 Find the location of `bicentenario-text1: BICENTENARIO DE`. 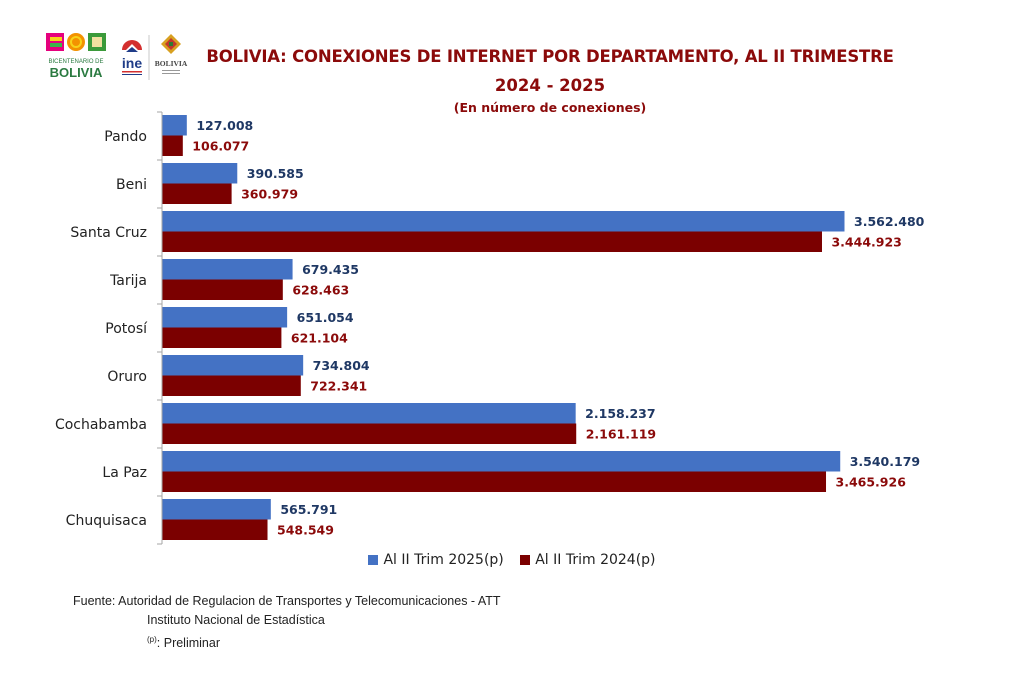

bicentenario-text1: BICENTENARIO DE is located at coordinates (75, 62).